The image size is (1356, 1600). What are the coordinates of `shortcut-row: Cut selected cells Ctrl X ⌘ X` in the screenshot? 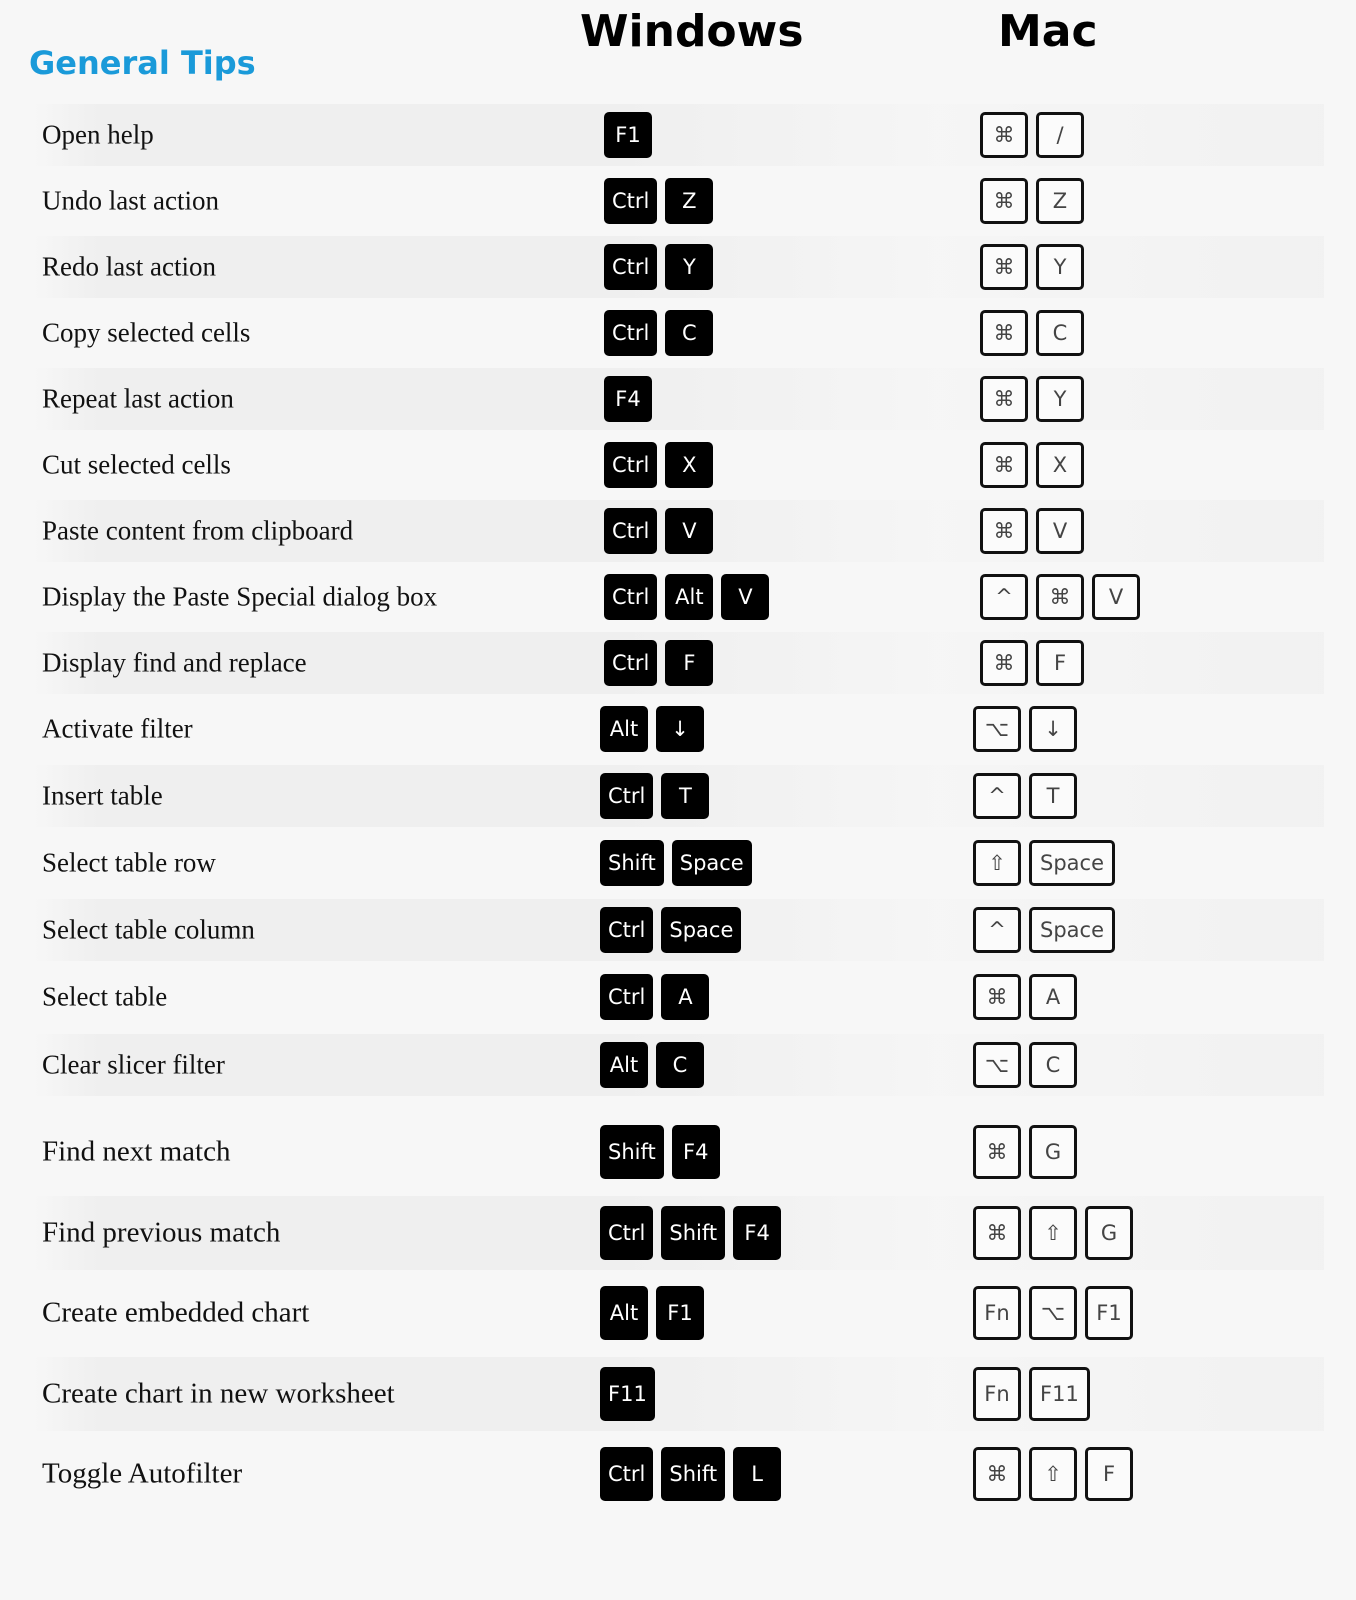 It's located at (679, 465).